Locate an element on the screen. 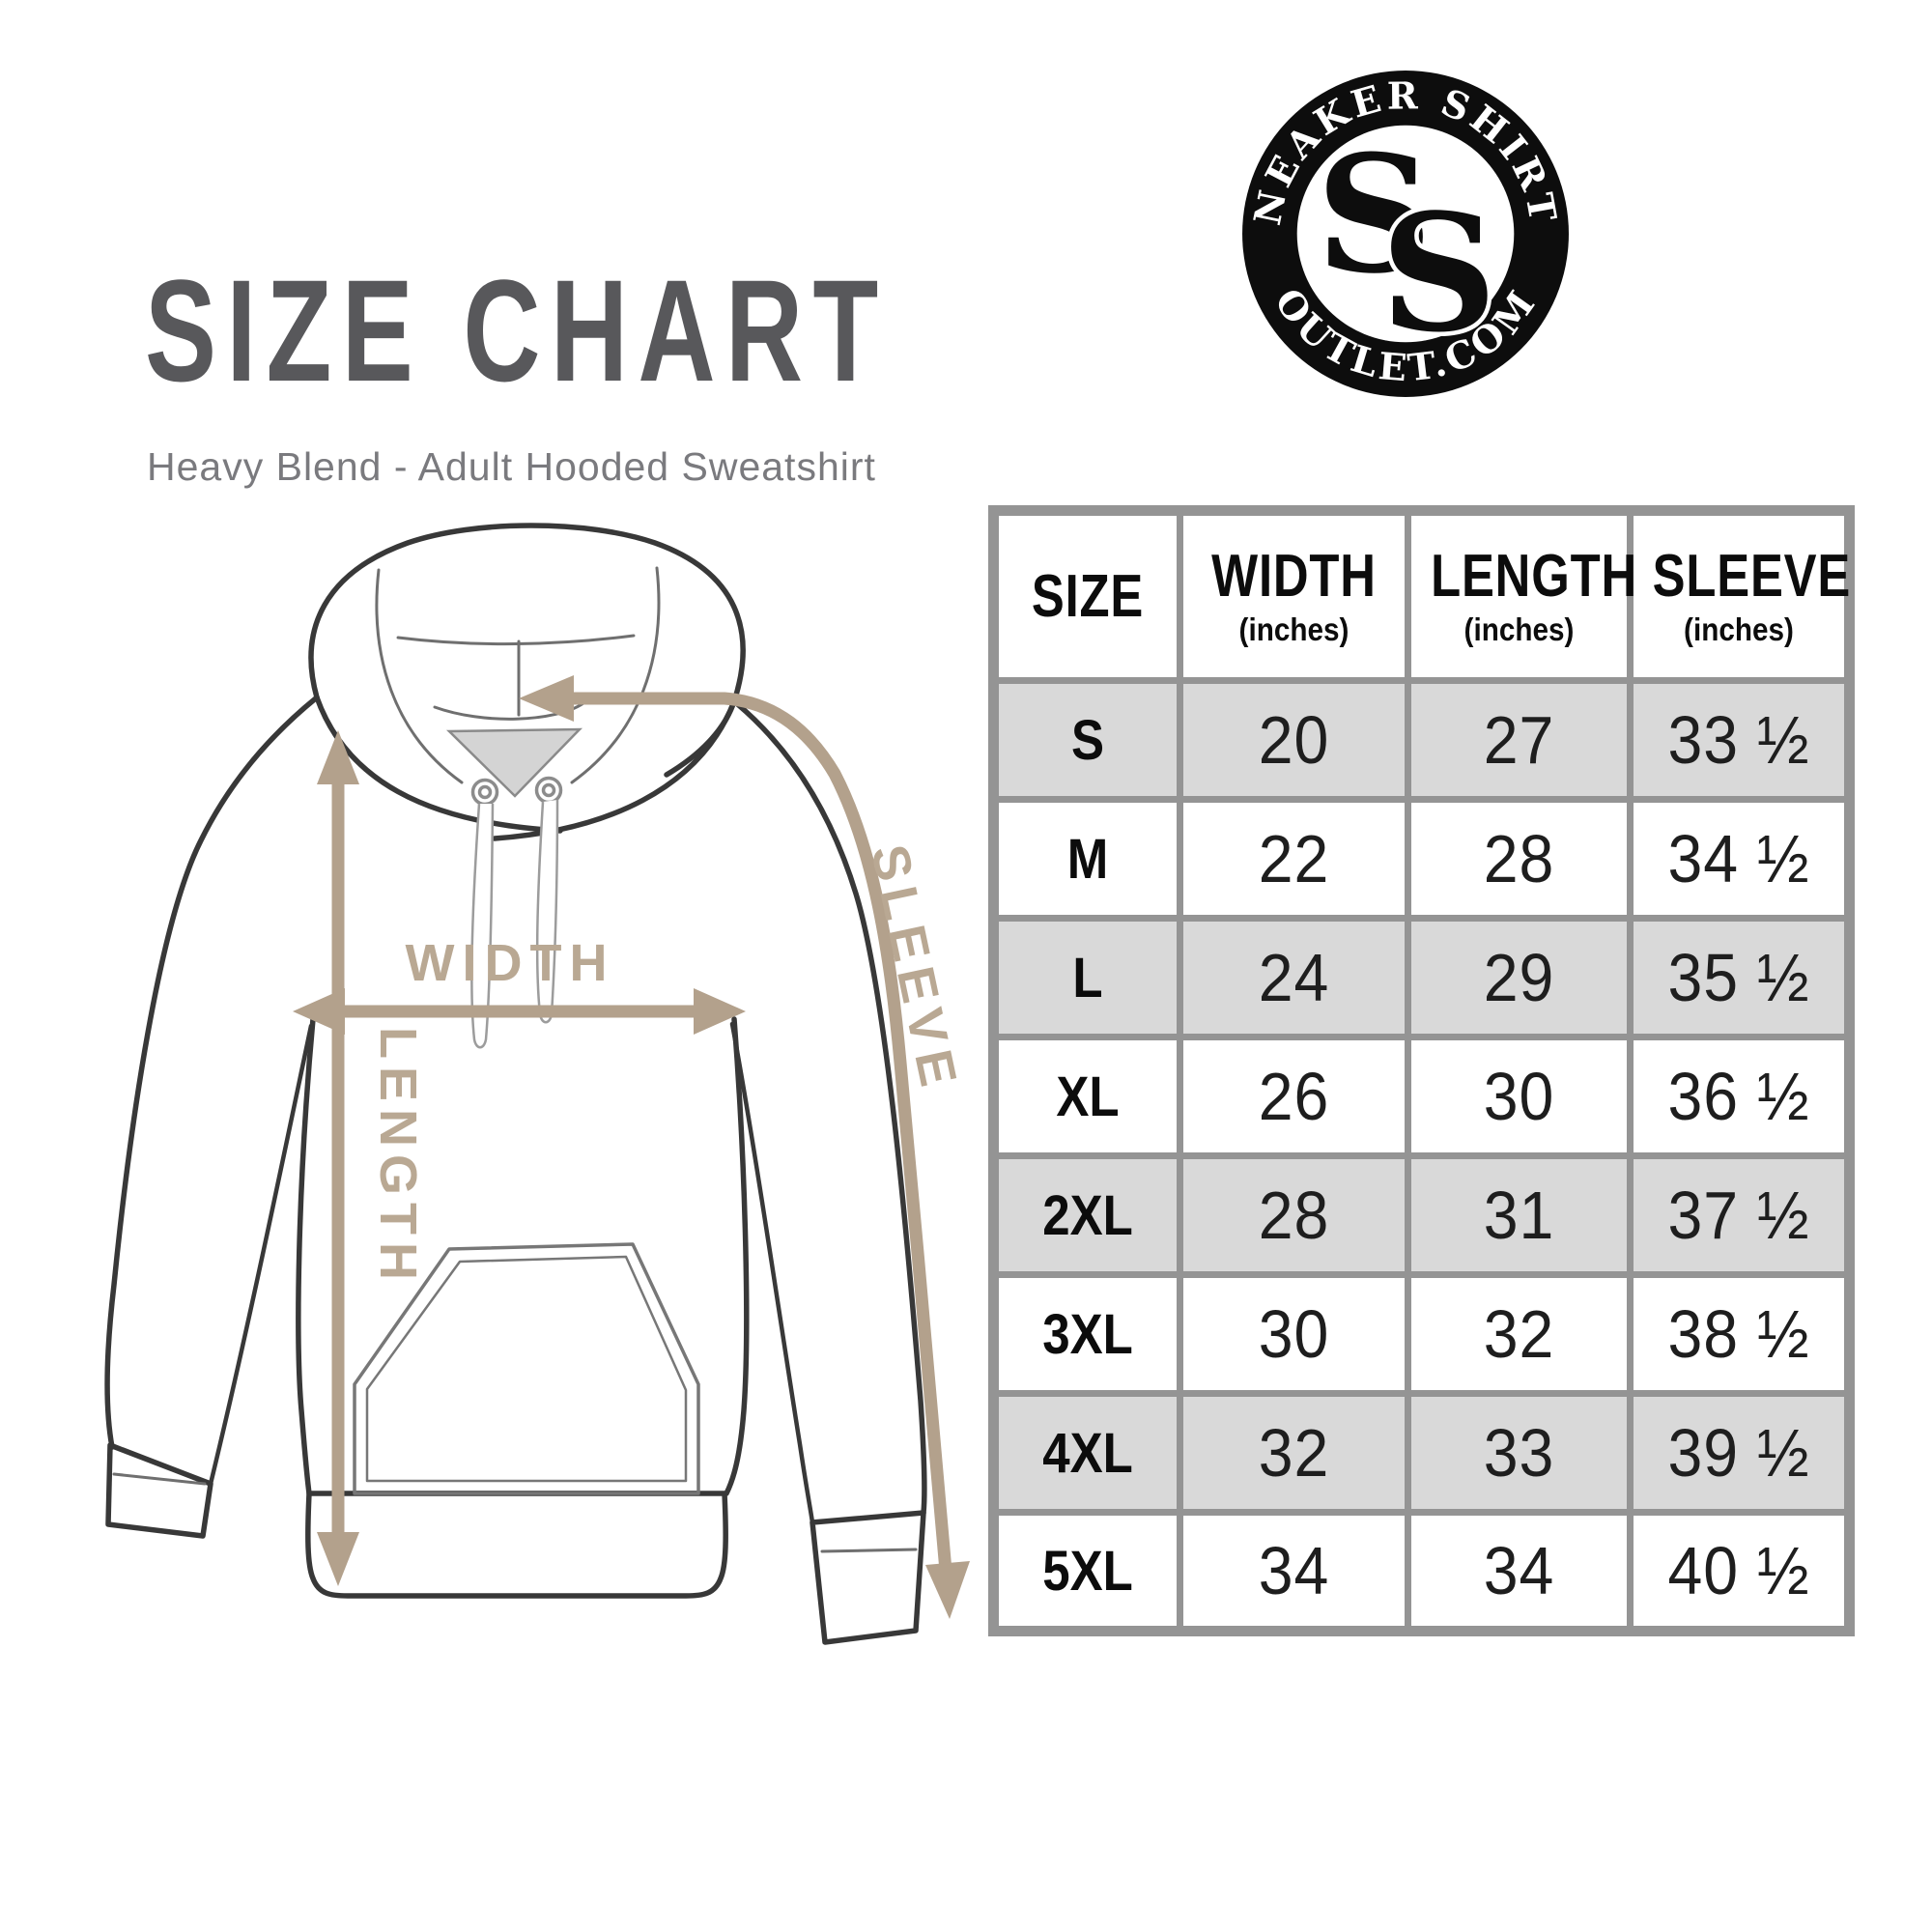 Image resolution: width=1932 pixels, height=1932 pixels. column-label: WIDTH is located at coordinates (1294, 576).